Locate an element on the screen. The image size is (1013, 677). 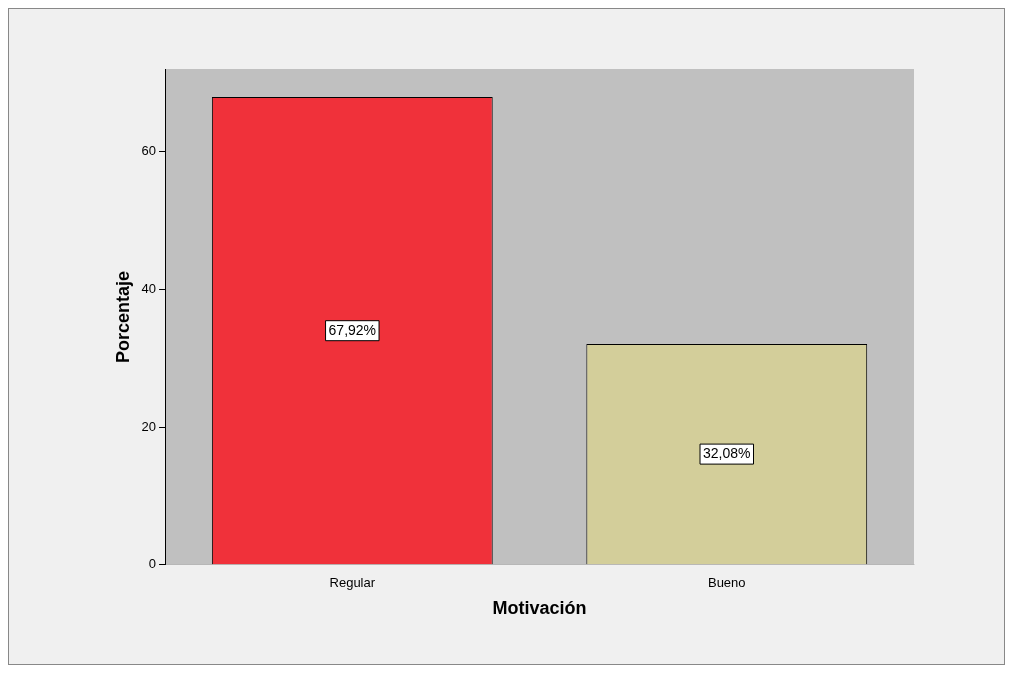
y-tick-label: 40 is located at coordinates (149, 288).